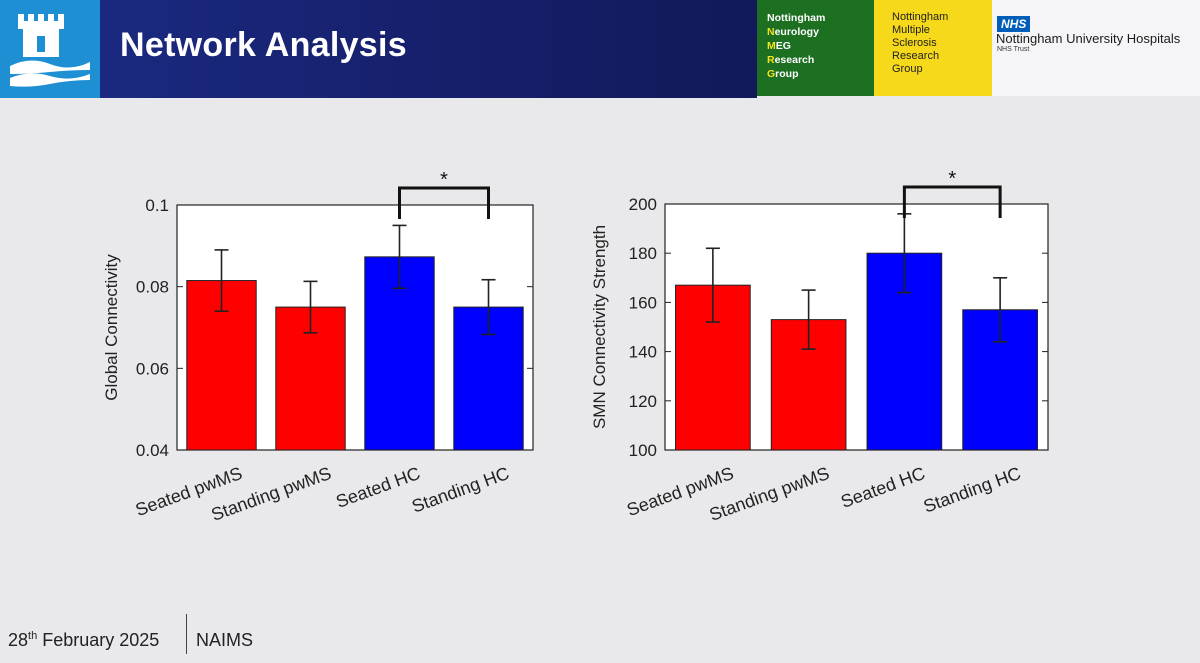 The height and width of the screenshot is (663, 1200). What do you see at coordinates (1014, 24) in the screenshot?
I see `nhs-badge: NHS` at bounding box center [1014, 24].